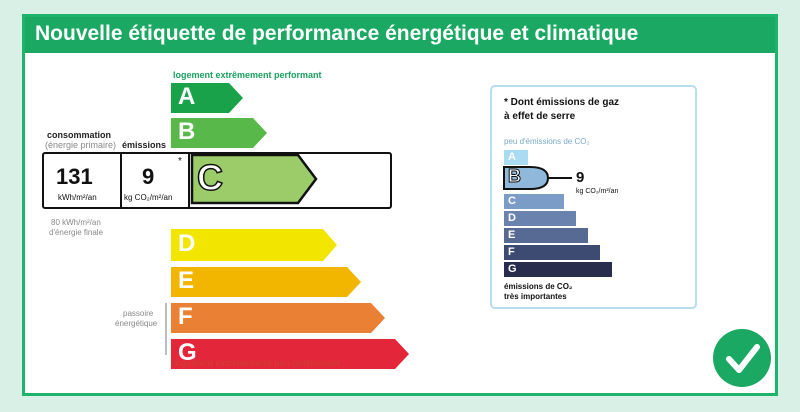  I want to click on energy-letter-g: G, so click(187, 352).